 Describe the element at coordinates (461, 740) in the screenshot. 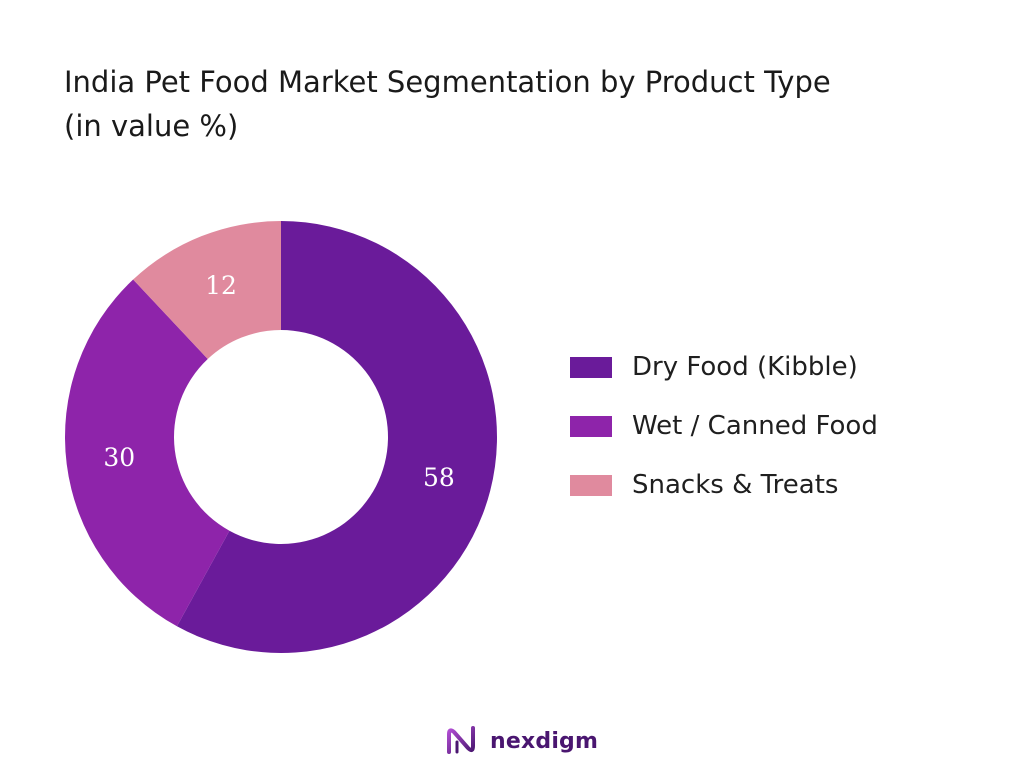

I see `nexdigm-logo-icon` at that location.